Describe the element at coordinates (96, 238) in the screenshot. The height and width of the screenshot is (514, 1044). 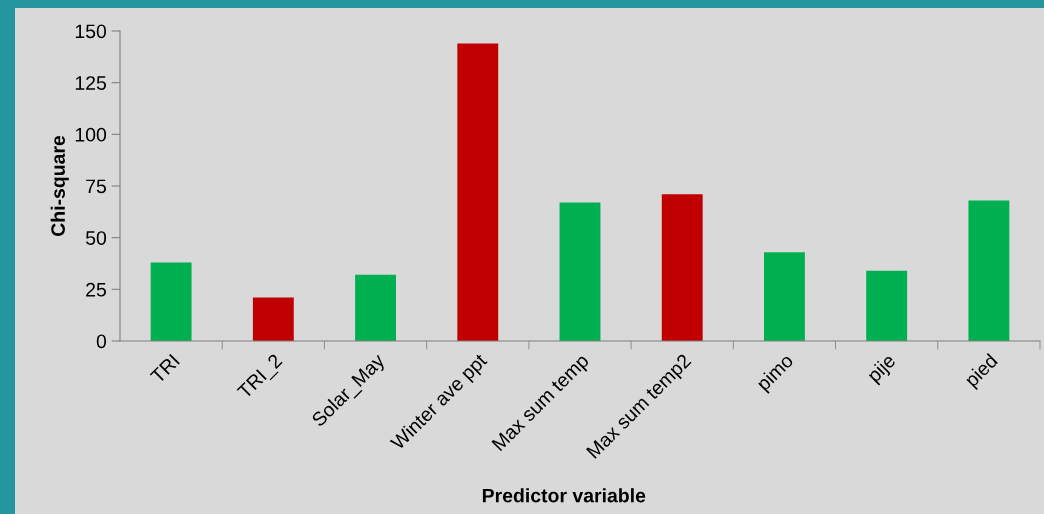
I see `y-tick-label: 50` at that location.